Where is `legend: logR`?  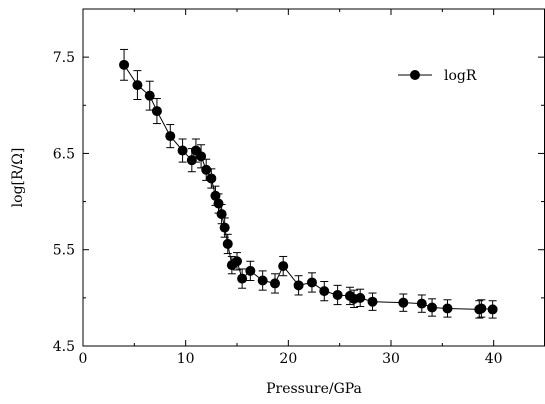
legend: logR is located at coordinates (437, 76).